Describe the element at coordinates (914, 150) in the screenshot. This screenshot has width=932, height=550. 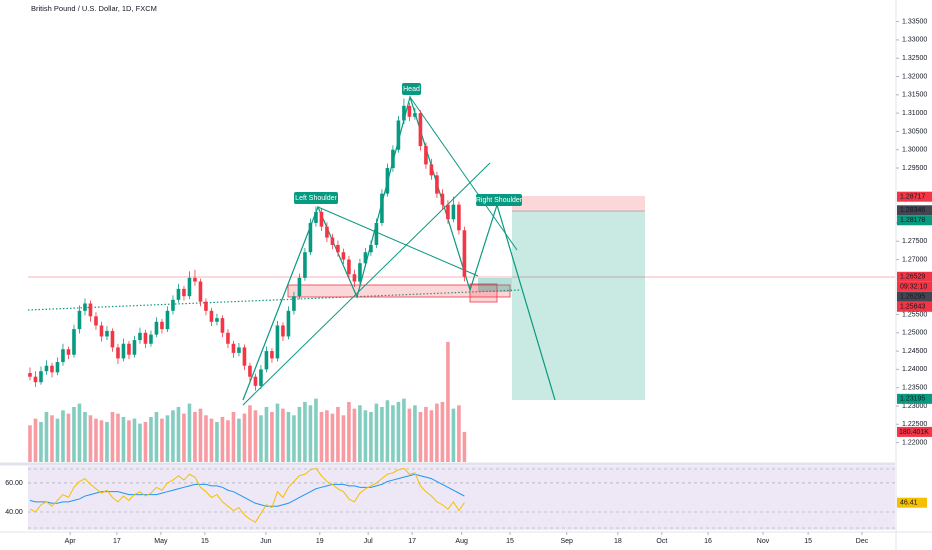
I see `y-tick-label: 1.30000` at that location.